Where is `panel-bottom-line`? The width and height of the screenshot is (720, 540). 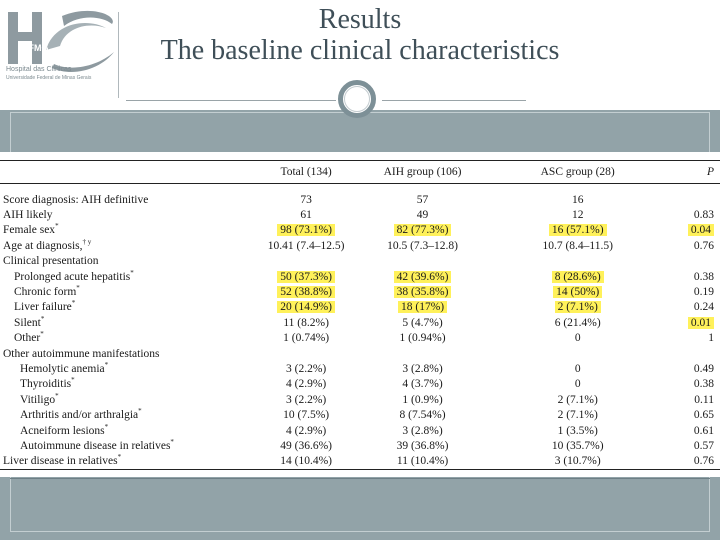
panel-bottom-line is located at coordinates (360, 478).